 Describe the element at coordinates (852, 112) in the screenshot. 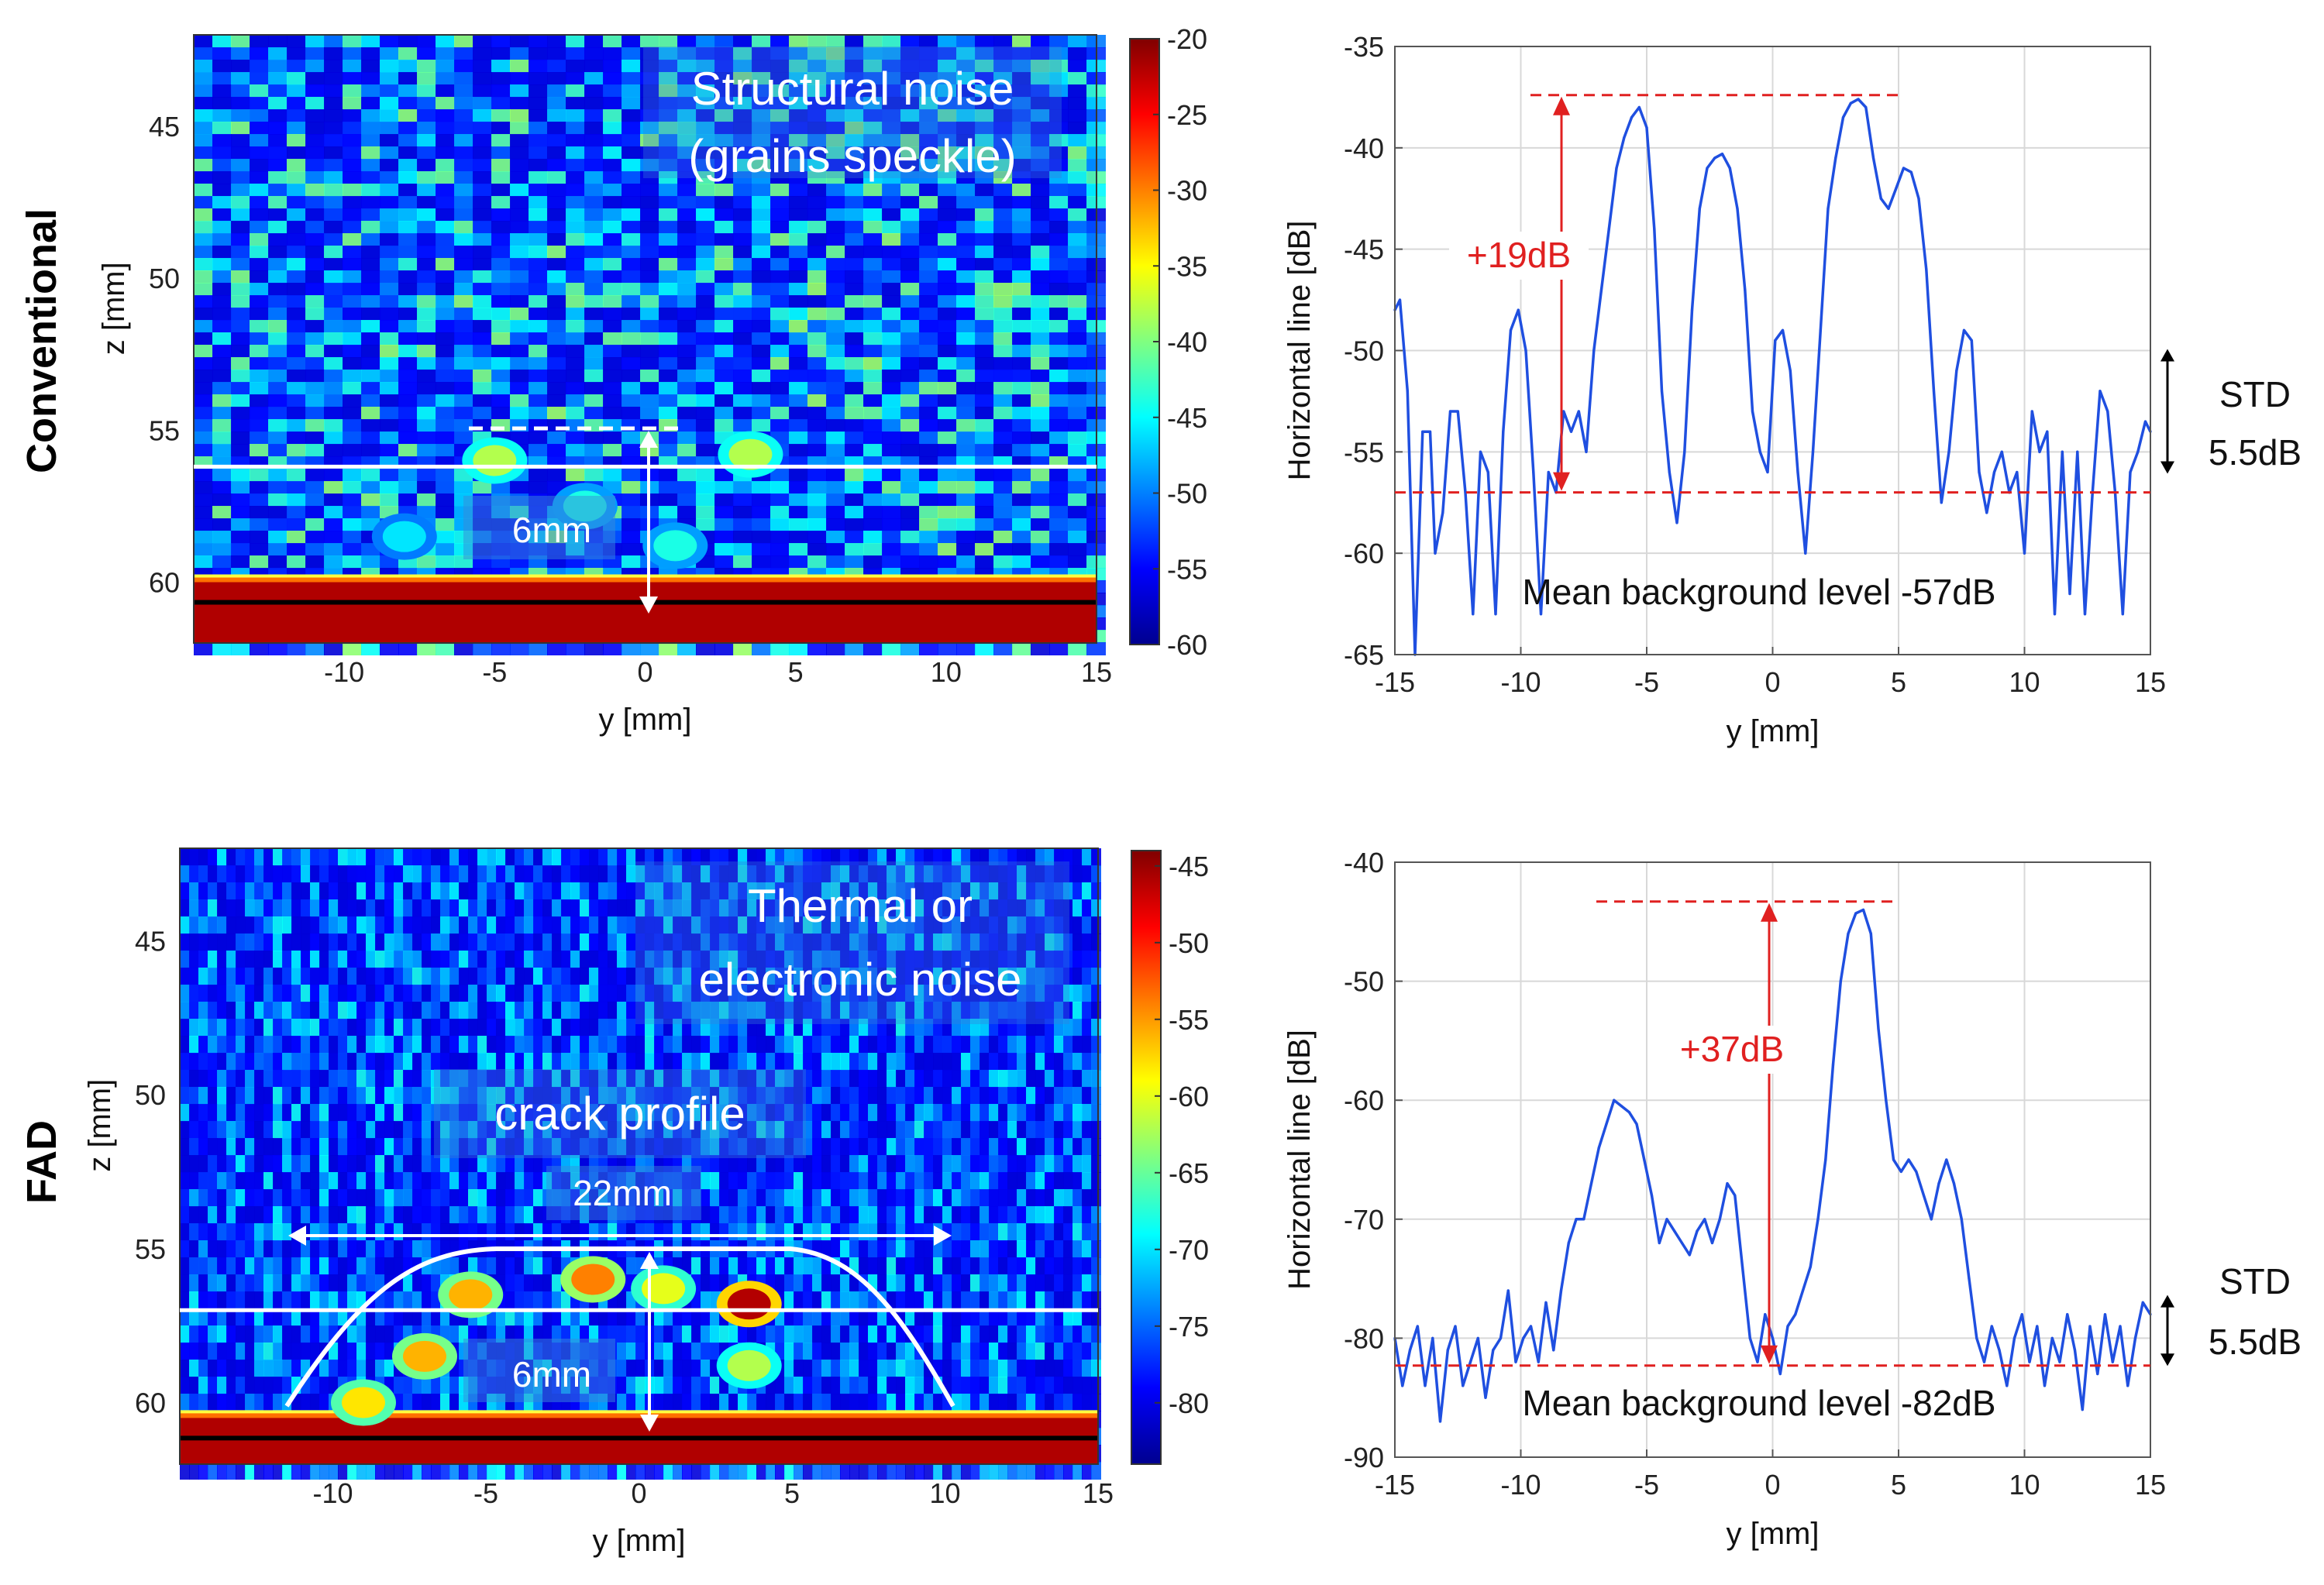

I see `annotation-box` at that location.